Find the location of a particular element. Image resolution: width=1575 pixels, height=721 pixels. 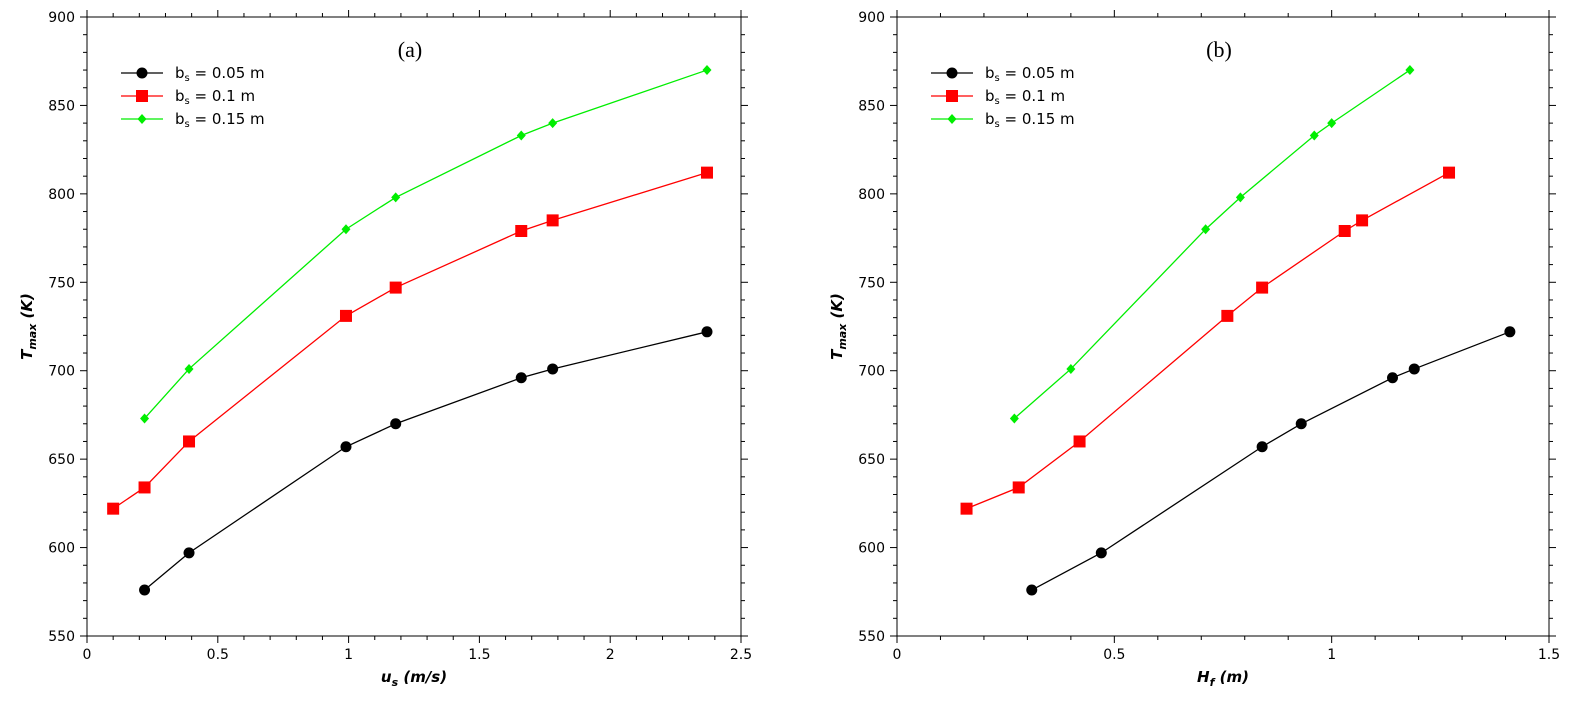

panel-b-y-tick-label: 700 is located at coordinates (871, 372).